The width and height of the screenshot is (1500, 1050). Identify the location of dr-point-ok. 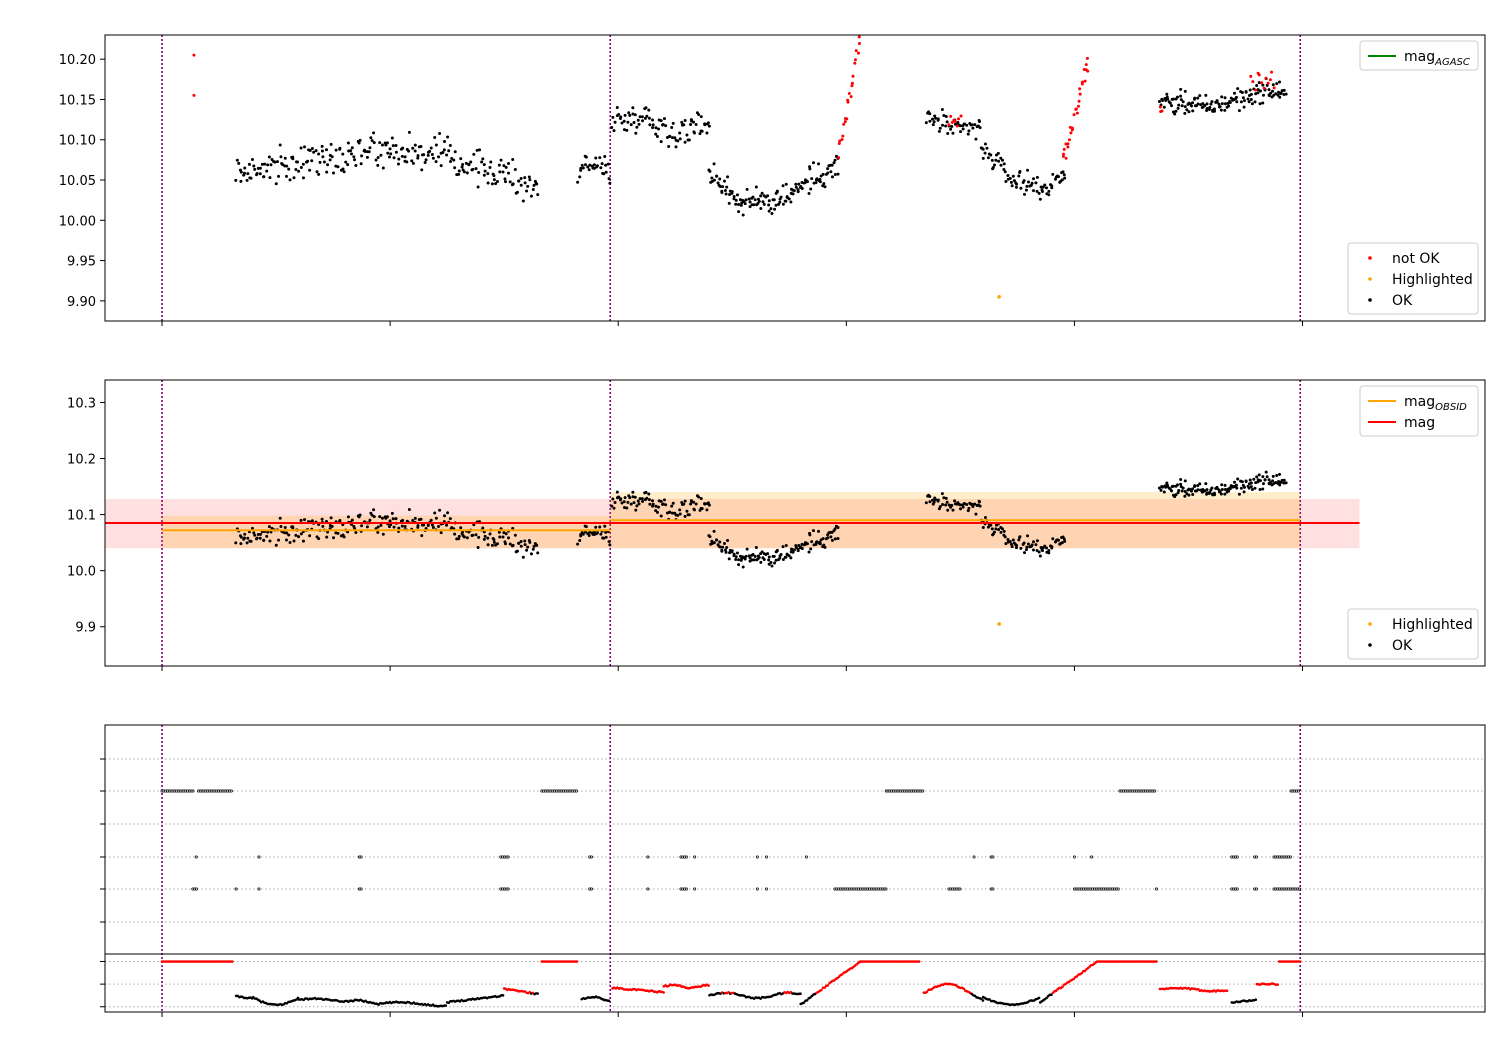
(983, 1000).